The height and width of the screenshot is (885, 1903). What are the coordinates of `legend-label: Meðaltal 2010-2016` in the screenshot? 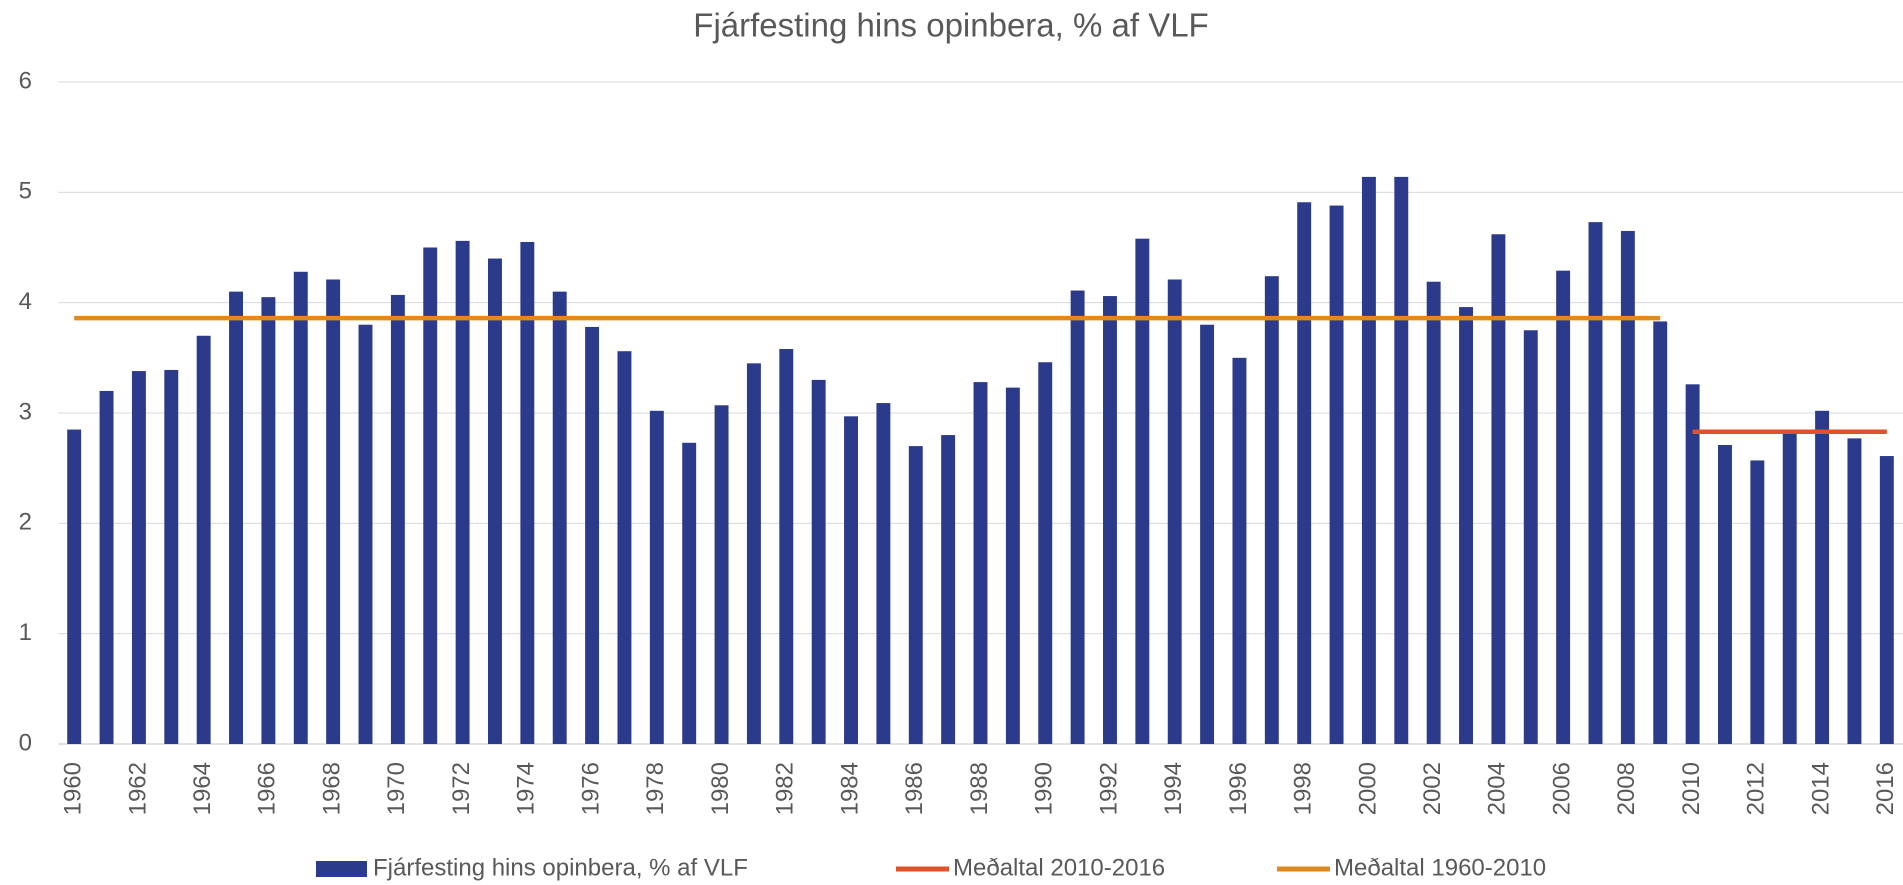 It's located at (1059, 867).